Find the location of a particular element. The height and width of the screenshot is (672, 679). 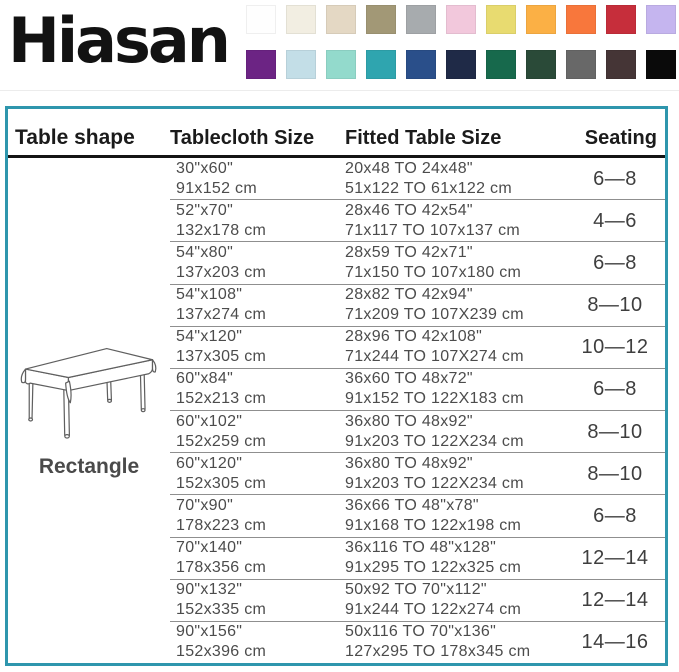

tablecloth-size-cm: 132x178 cm is located at coordinates (221, 230).